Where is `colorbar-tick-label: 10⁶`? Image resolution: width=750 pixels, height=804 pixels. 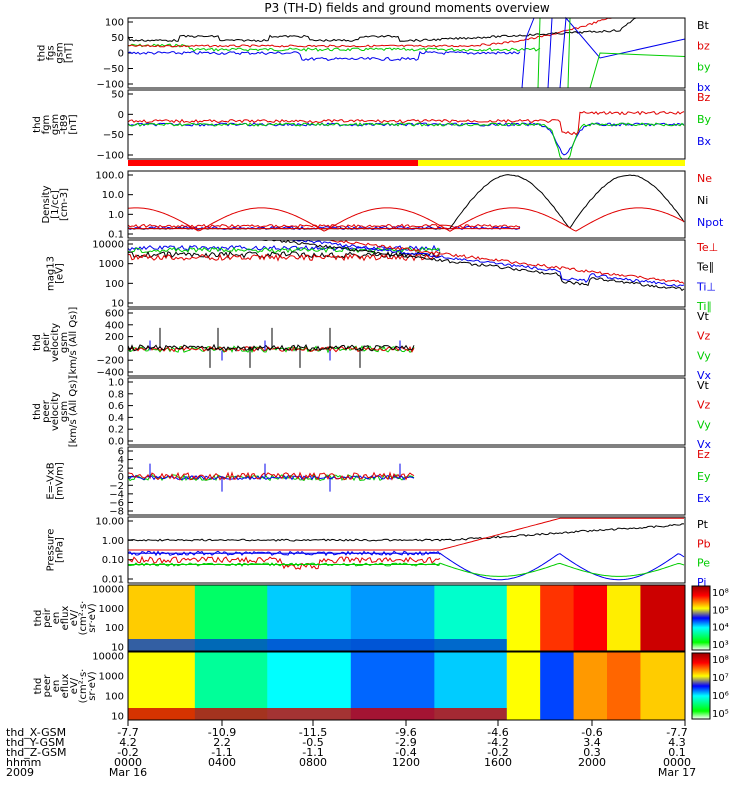 colorbar-tick-label: 10⁶ is located at coordinates (720, 696).